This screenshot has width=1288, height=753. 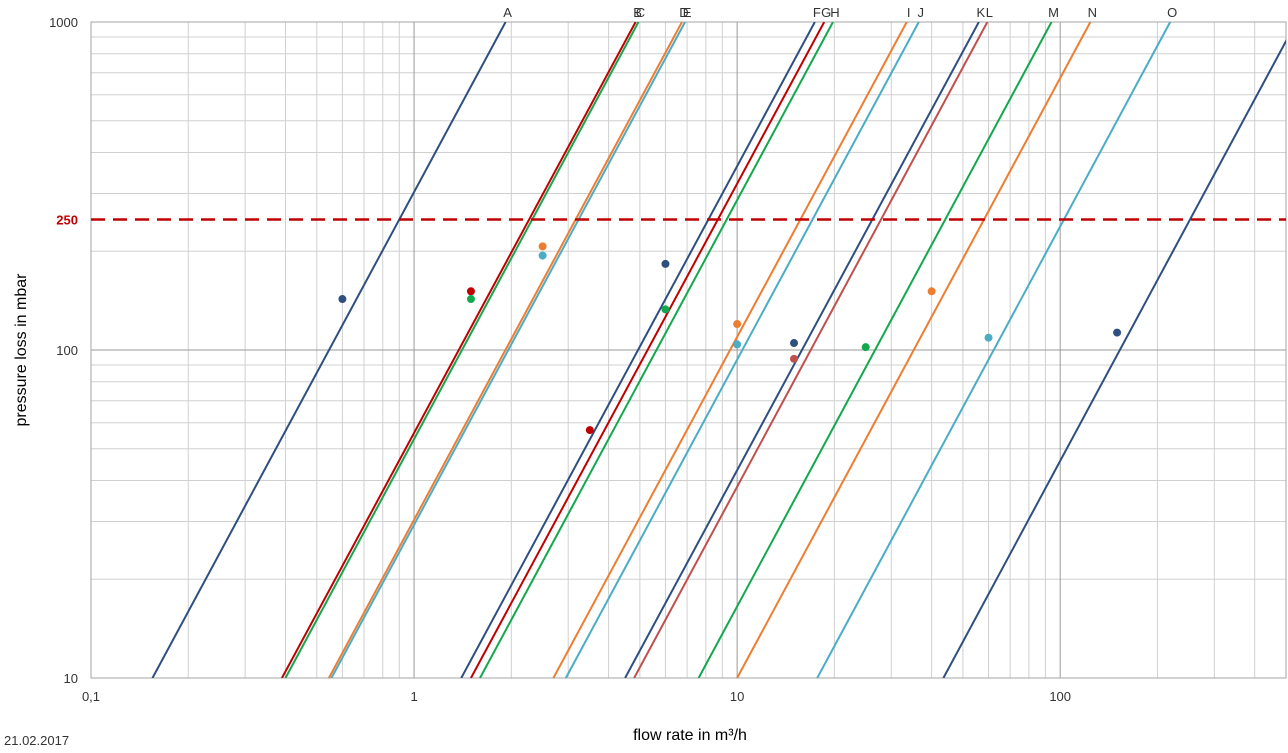 I want to click on operating-point-e, so click(x=542, y=255).